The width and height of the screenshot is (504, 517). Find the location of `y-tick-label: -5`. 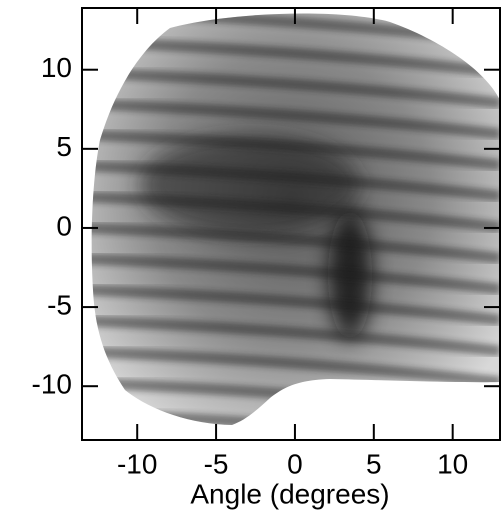

y-tick-label: -5 is located at coordinates (59, 304).